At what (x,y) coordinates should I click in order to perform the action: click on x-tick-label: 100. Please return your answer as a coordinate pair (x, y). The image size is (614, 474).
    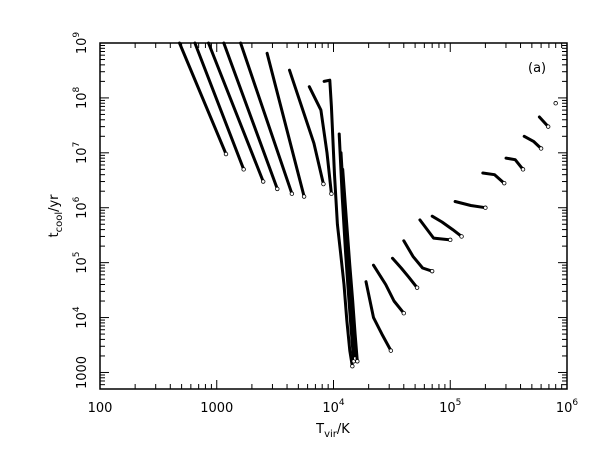
    Looking at the image, I should click on (100, 408).